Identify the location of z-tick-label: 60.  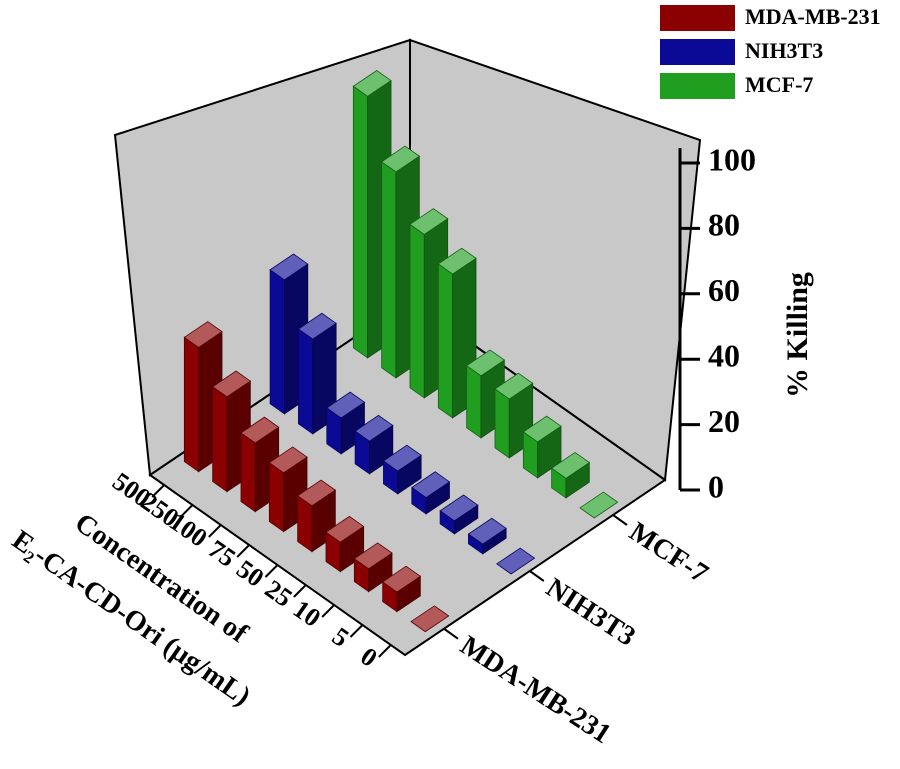
(724, 290).